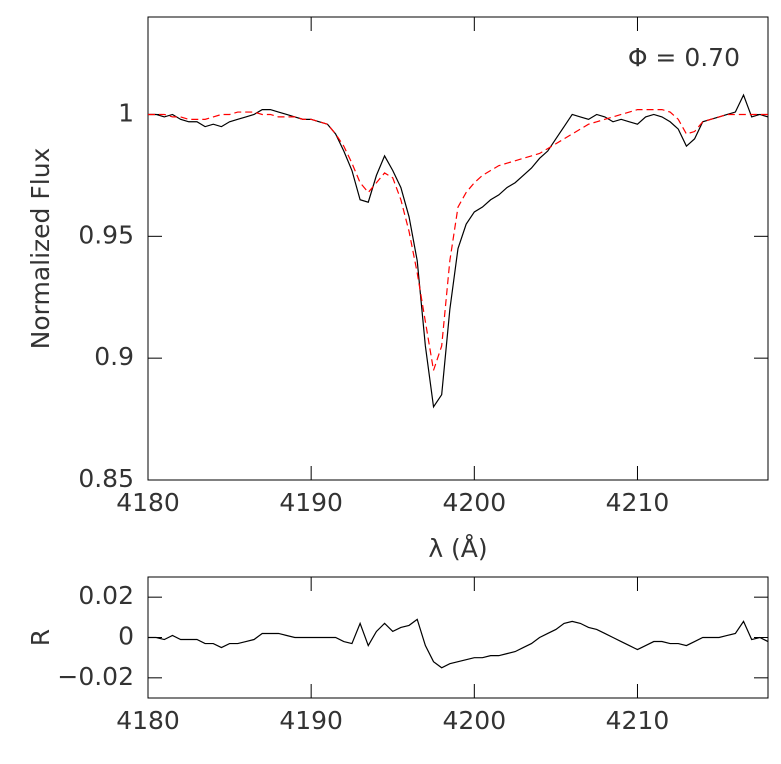 This screenshot has width=781, height=764. What do you see at coordinates (95, 676) in the screenshot?
I see `y-tick-label: −0.02` at bounding box center [95, 676].